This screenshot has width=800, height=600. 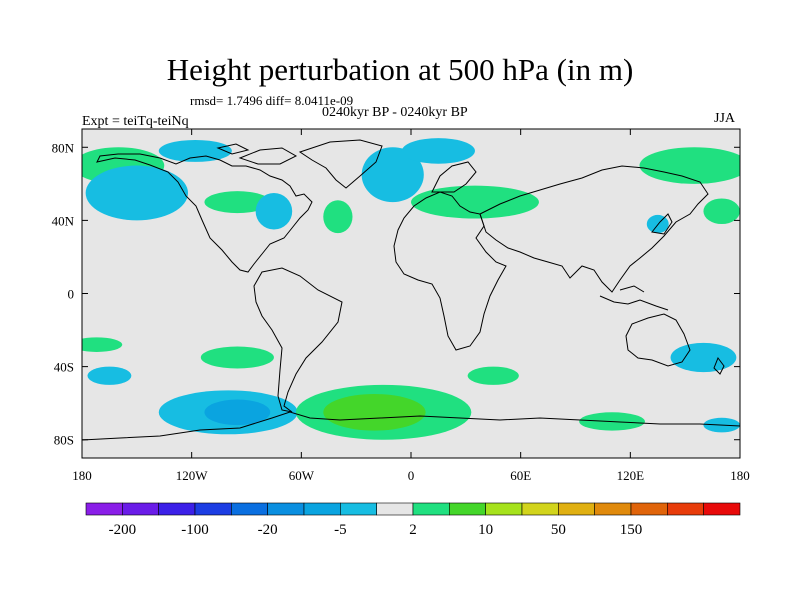 What do you see at coordinates (102, 344) in the screenshot?
I see `region-s-pacific-positive-west` at bounding box center [102, 344].